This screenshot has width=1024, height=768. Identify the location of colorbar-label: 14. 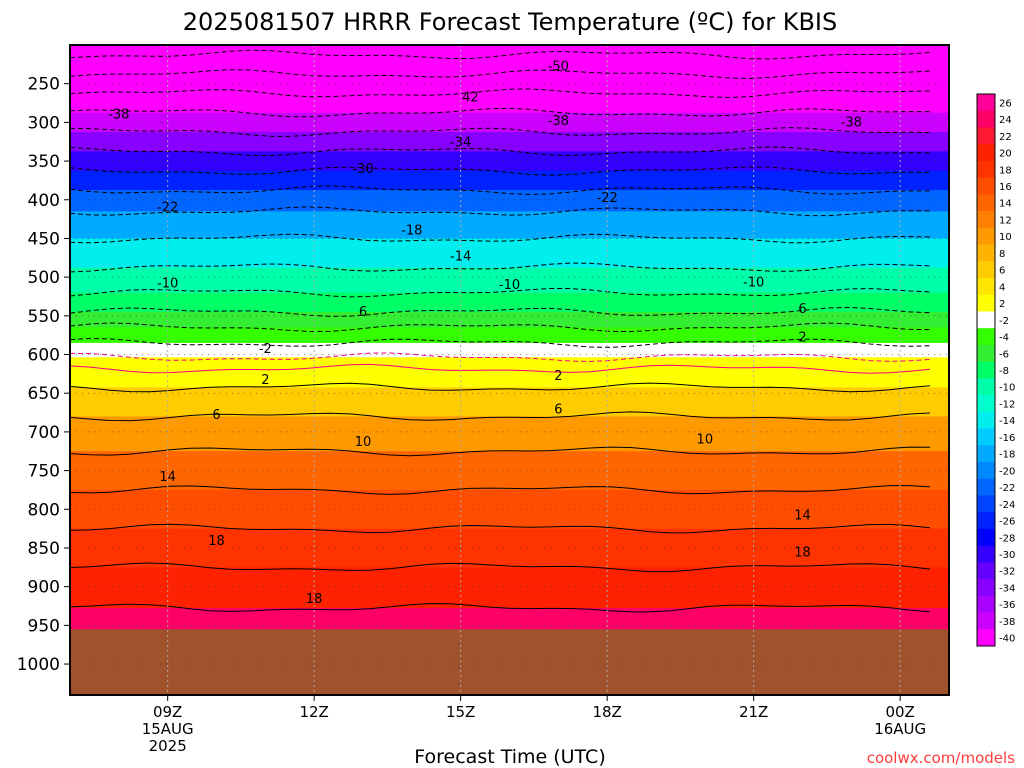
(1005, 204).